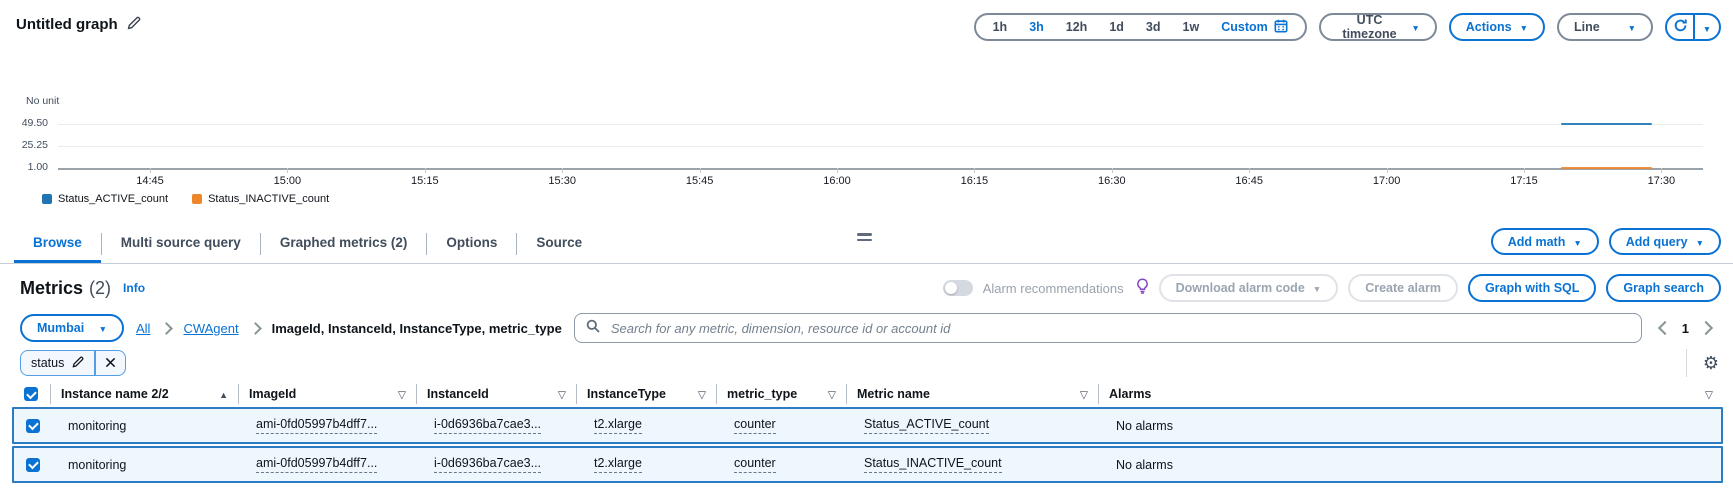 Image resolution: width=1733 pixels, height=504 pixels. What do you see at coordinates (34, 123) in the screenshot?
I see `y-tick-label: 49.50` at bounding box center [34, 123].